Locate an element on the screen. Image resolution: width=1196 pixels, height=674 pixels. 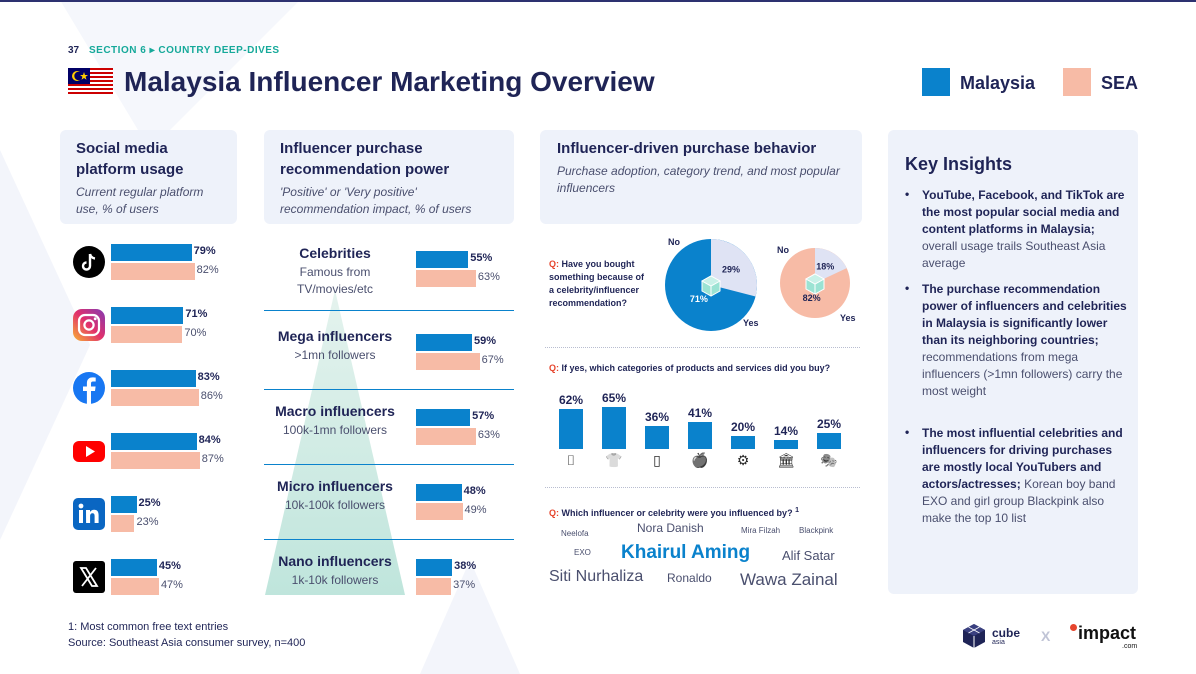
page-number: 37 is located at coordinates (74, 50).